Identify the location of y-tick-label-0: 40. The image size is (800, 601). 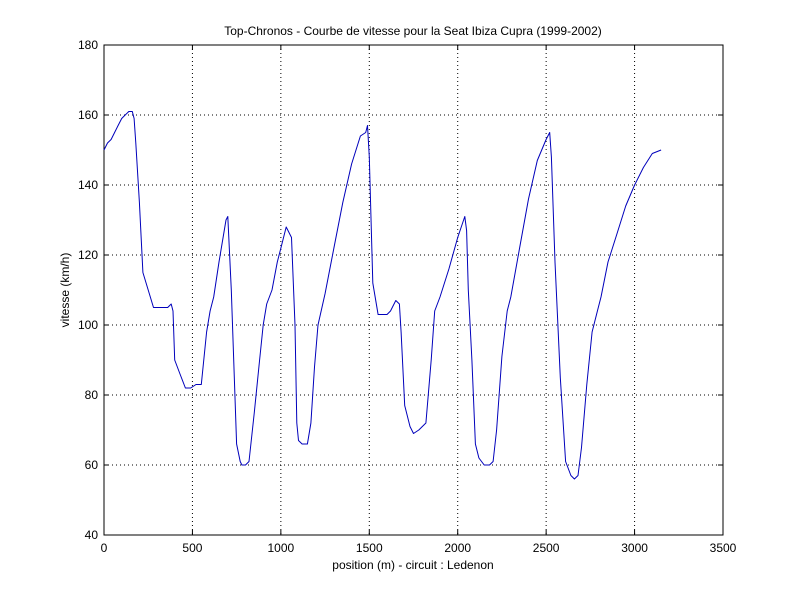
(92, 535).